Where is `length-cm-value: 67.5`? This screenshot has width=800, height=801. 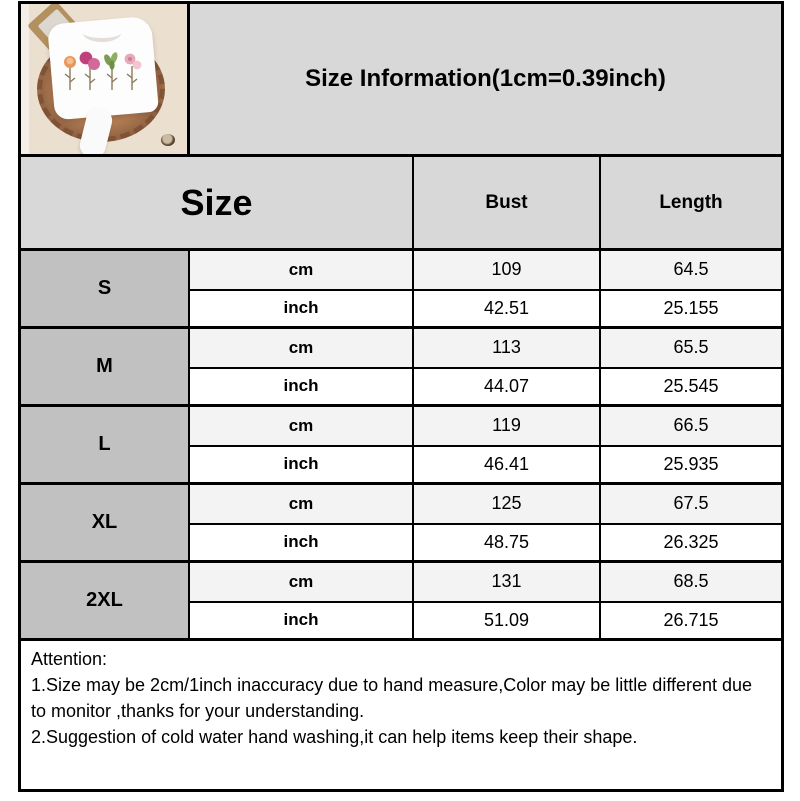
length-cm-value: 67.5 is located at coordinates (691, 504).